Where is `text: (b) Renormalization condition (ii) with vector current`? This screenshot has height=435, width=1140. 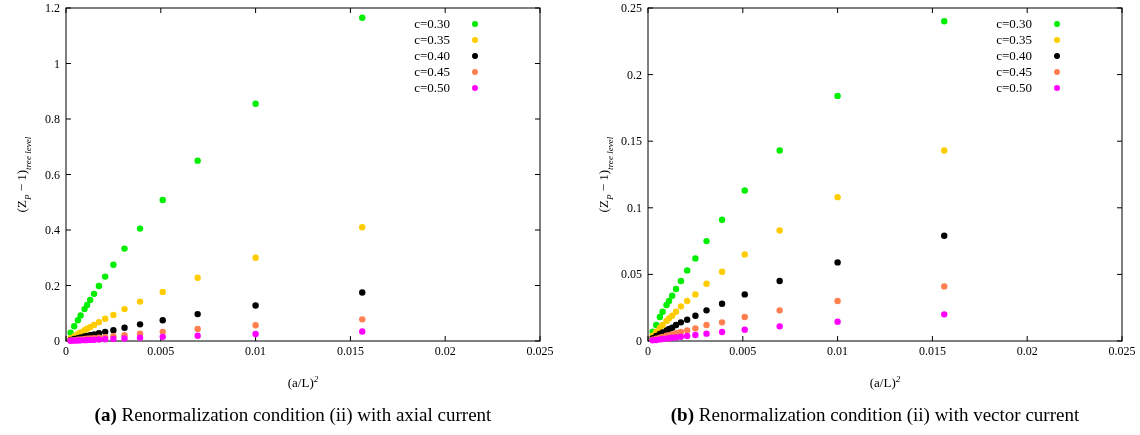
text: (b) Renormalization condition (ii) with vector current is located at coordinates (875, 415).